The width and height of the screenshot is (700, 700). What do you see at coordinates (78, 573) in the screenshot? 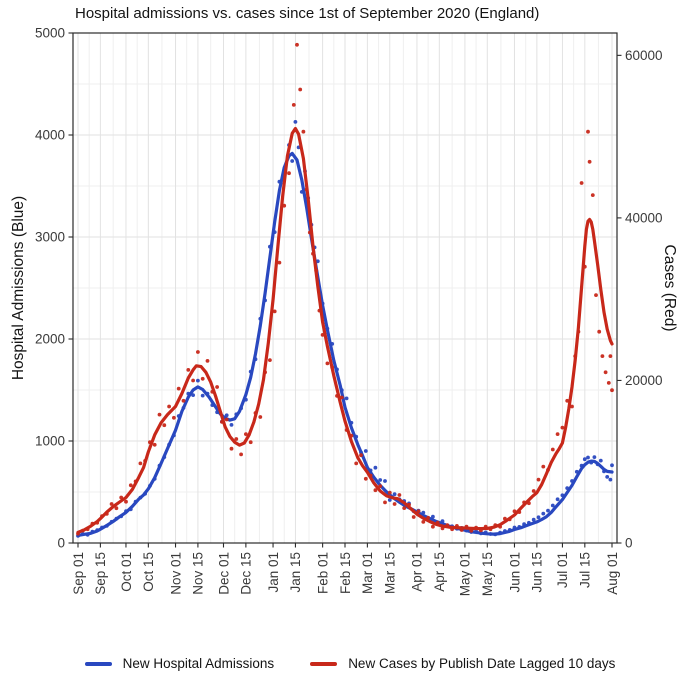
I see `x-axis-tick-label: Sep 01` at bounding box center [78, 573].